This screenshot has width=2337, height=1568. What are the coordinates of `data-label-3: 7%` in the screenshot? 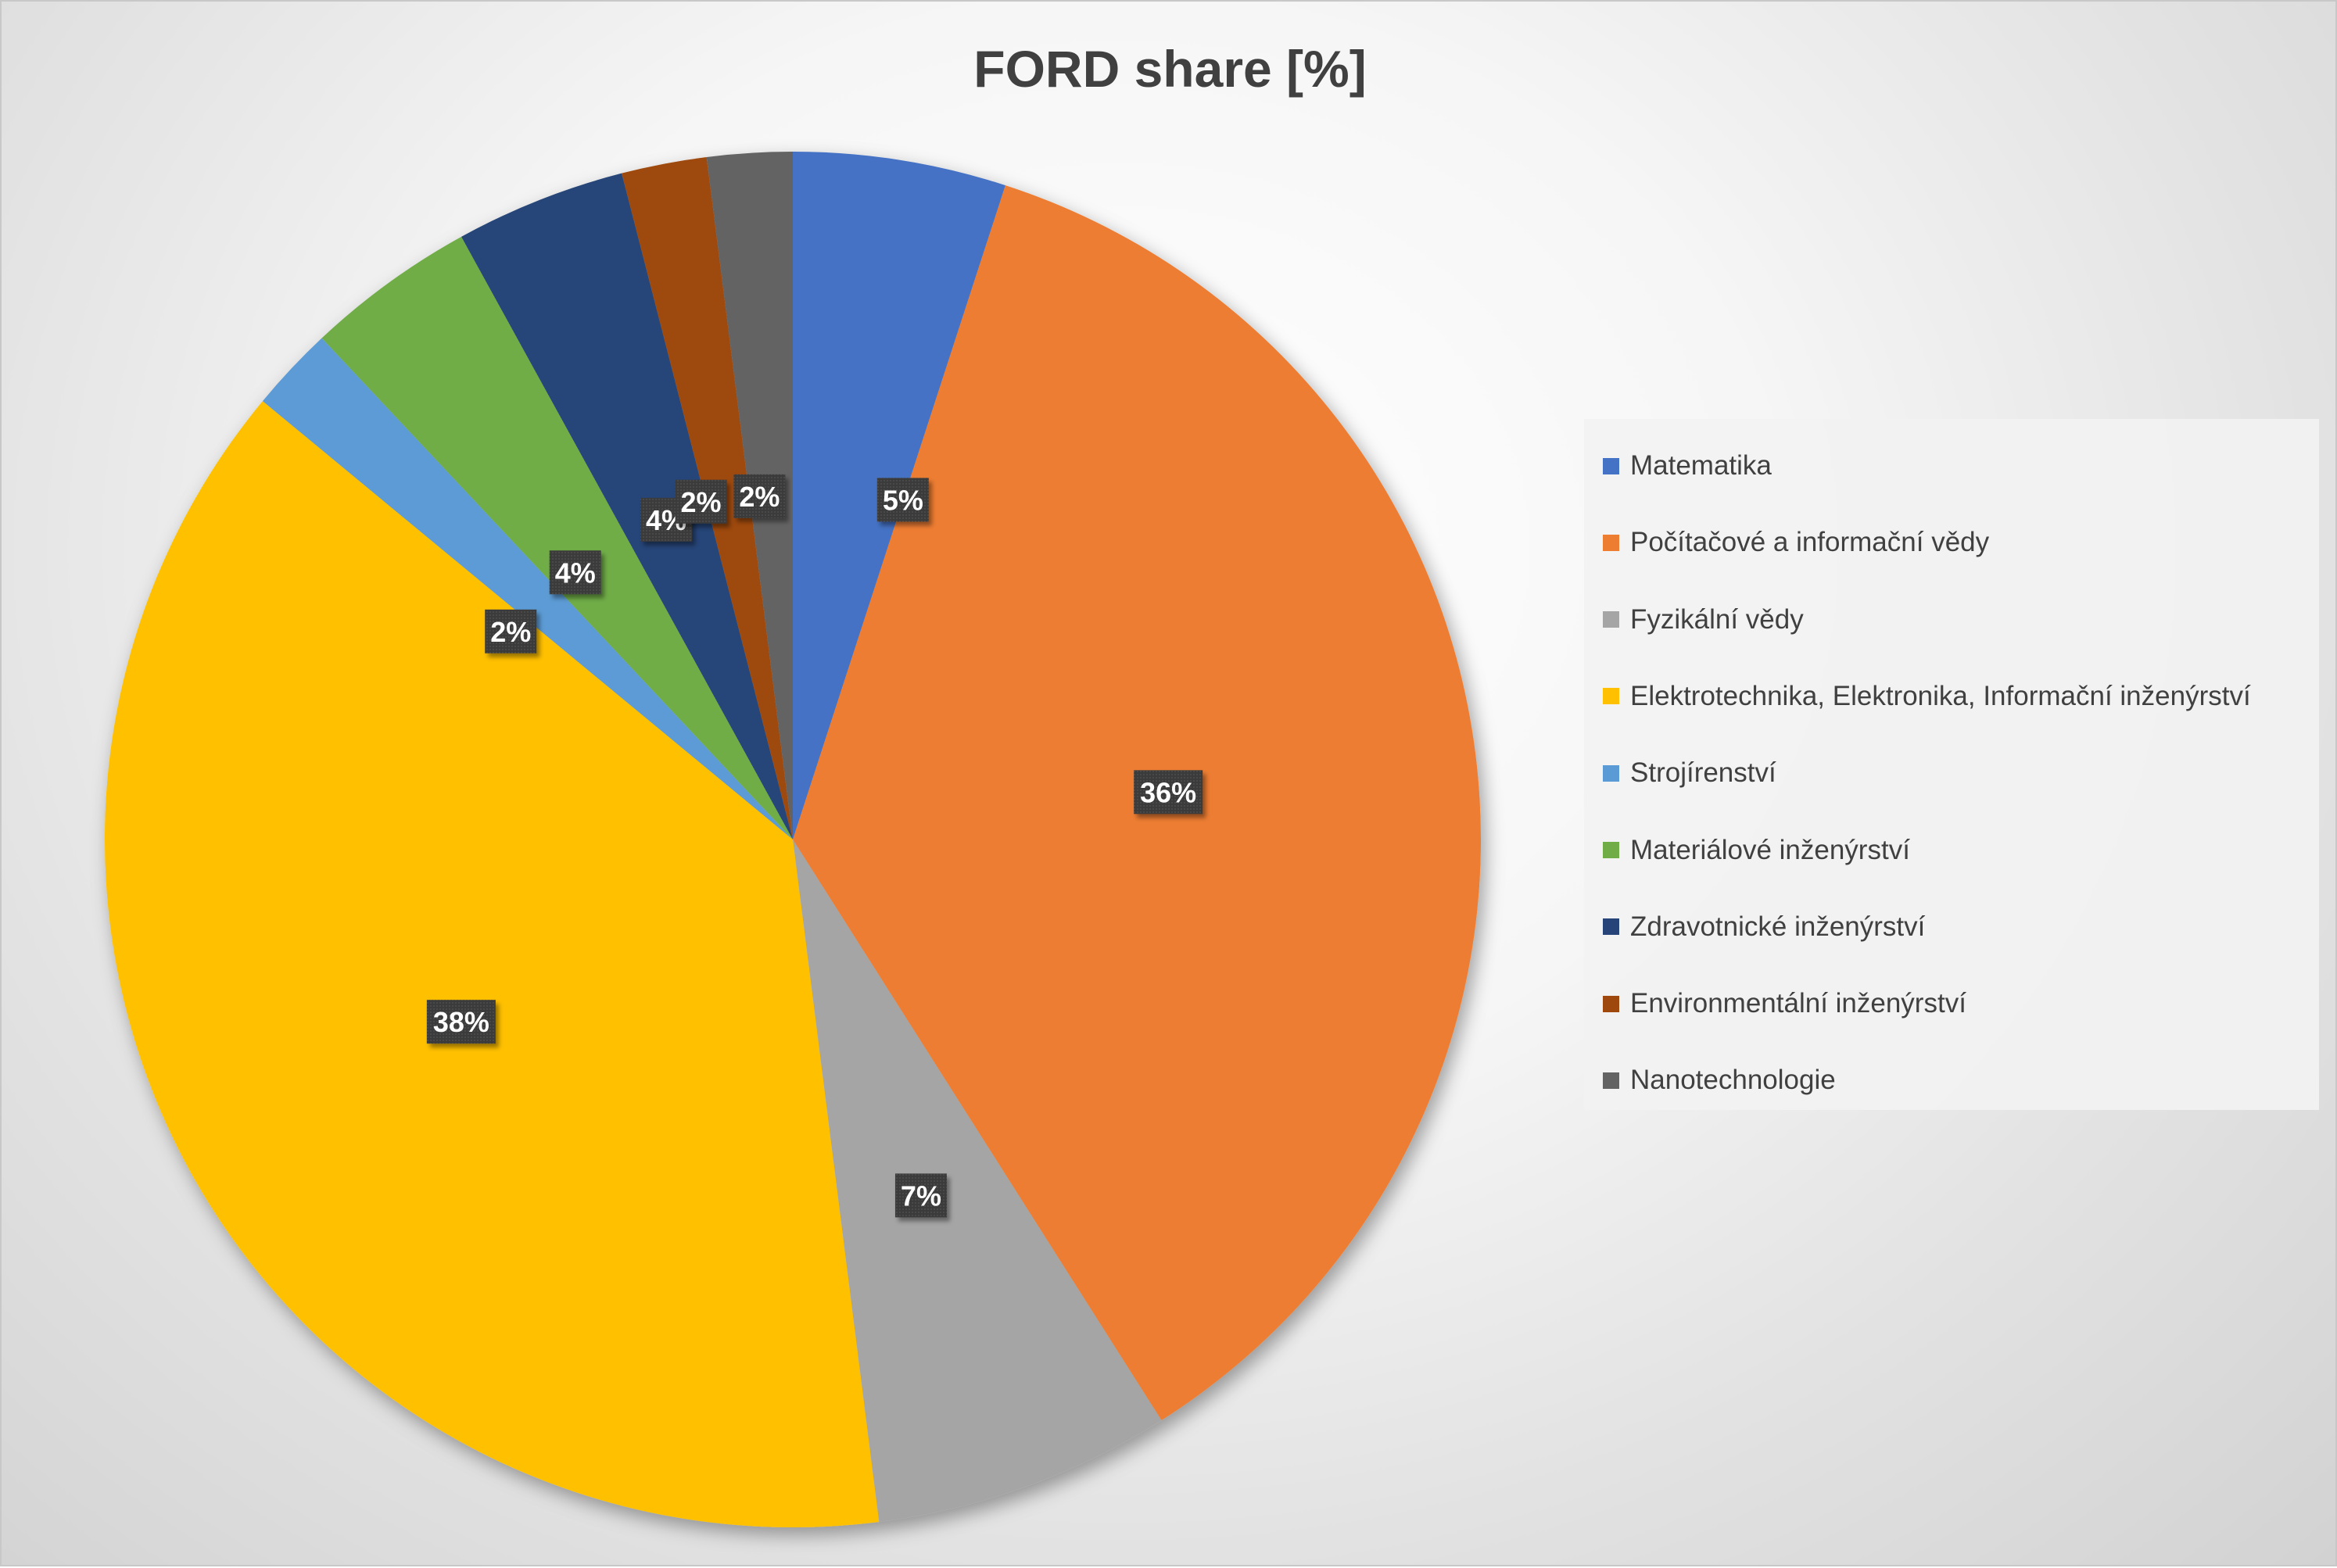 It's located at (921, 1195).